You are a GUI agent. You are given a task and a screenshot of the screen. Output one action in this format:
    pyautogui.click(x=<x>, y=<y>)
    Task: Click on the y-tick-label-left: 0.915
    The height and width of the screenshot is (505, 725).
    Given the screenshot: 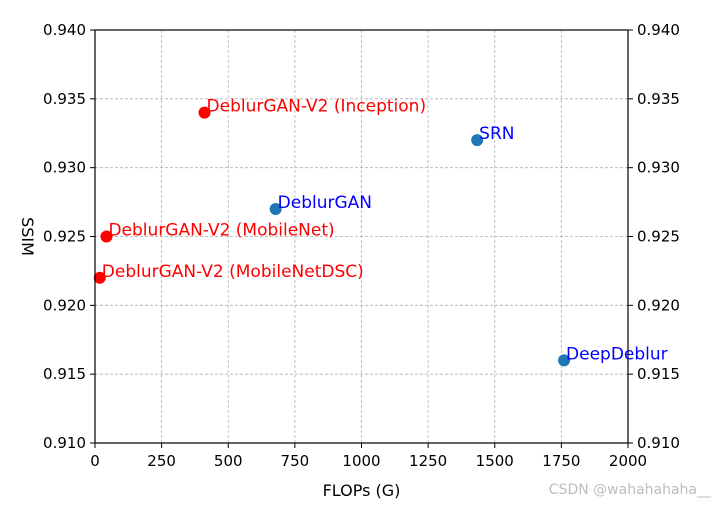 What is the action you would take?
    pyautogui.click(x=64, y=374)
    